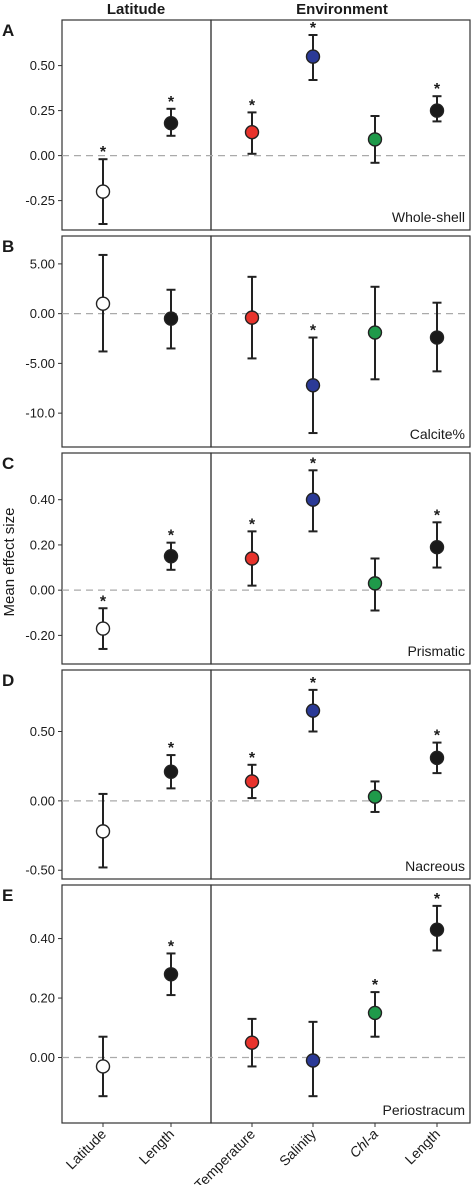 This screenshot has width=474, height=1185. I want to click on panel-letter: A, so click(8, 30).